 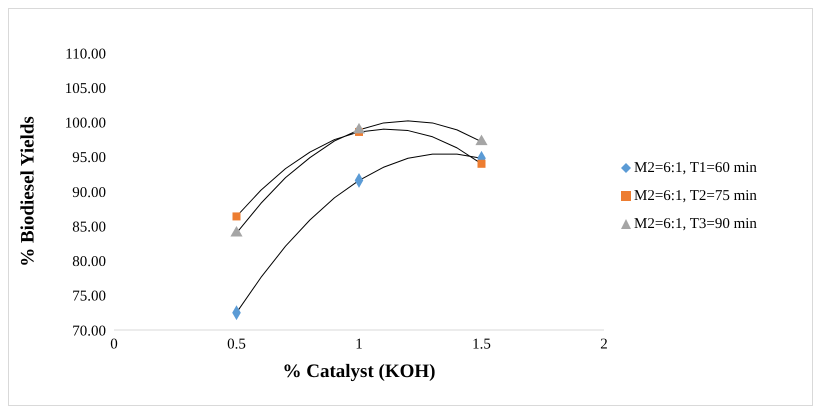 What do you see at coordinates (481, 344) in the screenshot?
I see `x-tick-label: 1.5` at bounding box center [481, 344].